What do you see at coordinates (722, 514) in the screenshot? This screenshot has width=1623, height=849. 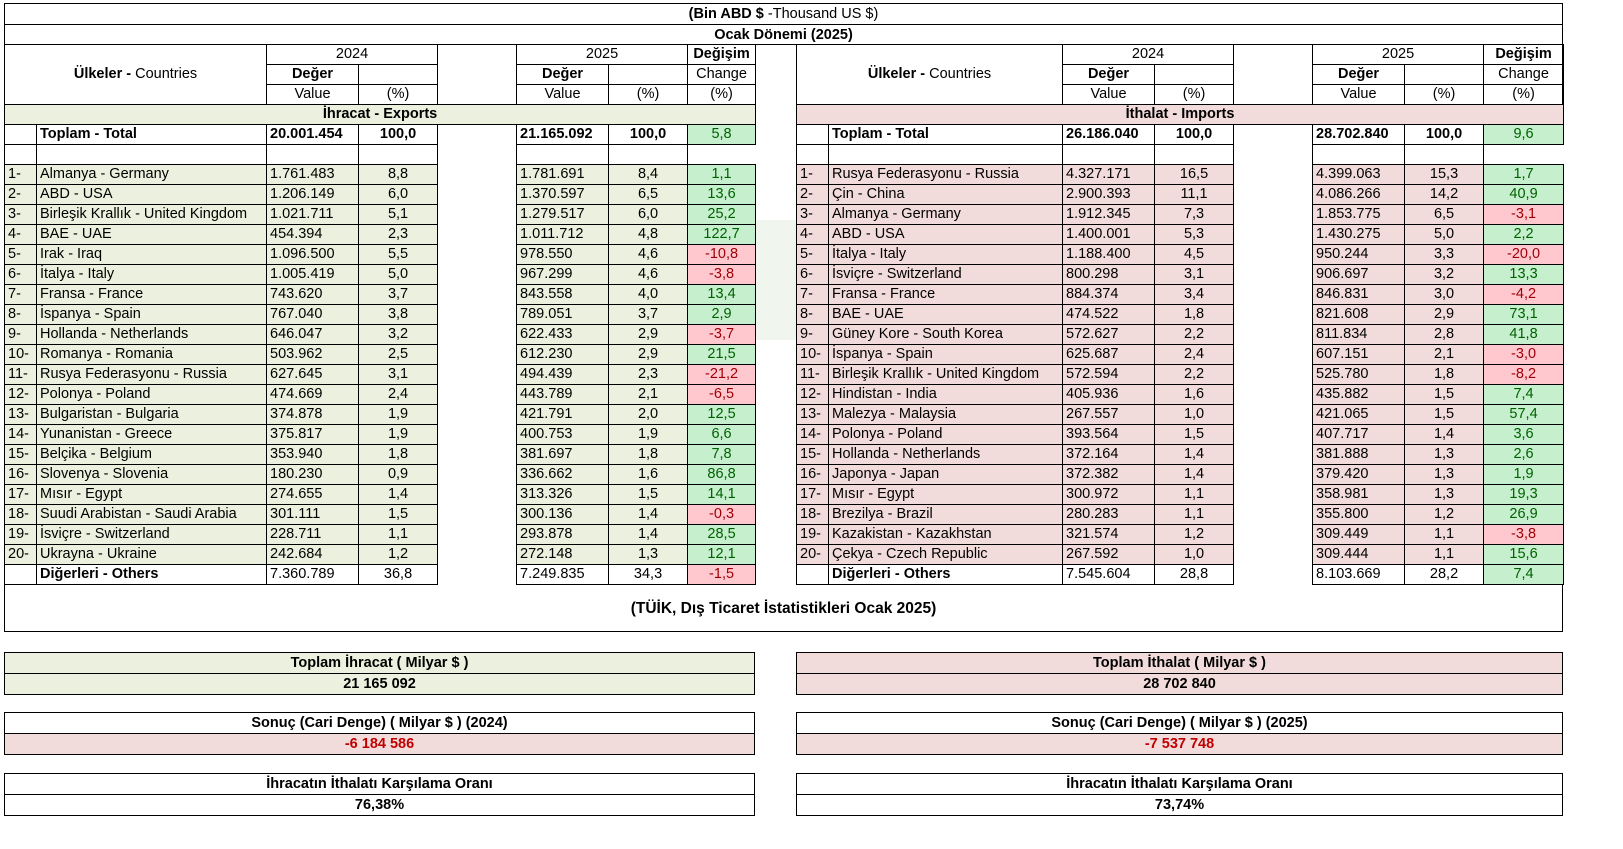 I see `change-cell: -0,3` at bounding box center [722, 514].